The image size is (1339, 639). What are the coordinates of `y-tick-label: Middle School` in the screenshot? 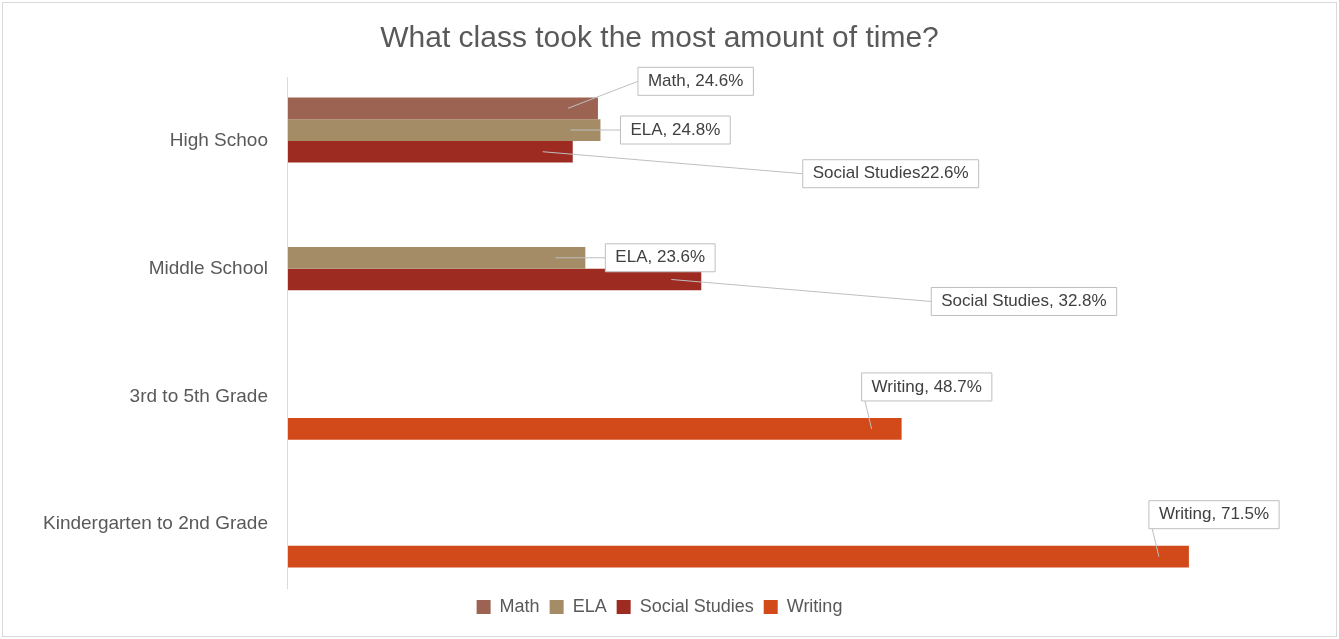 It's located at (208, 267).